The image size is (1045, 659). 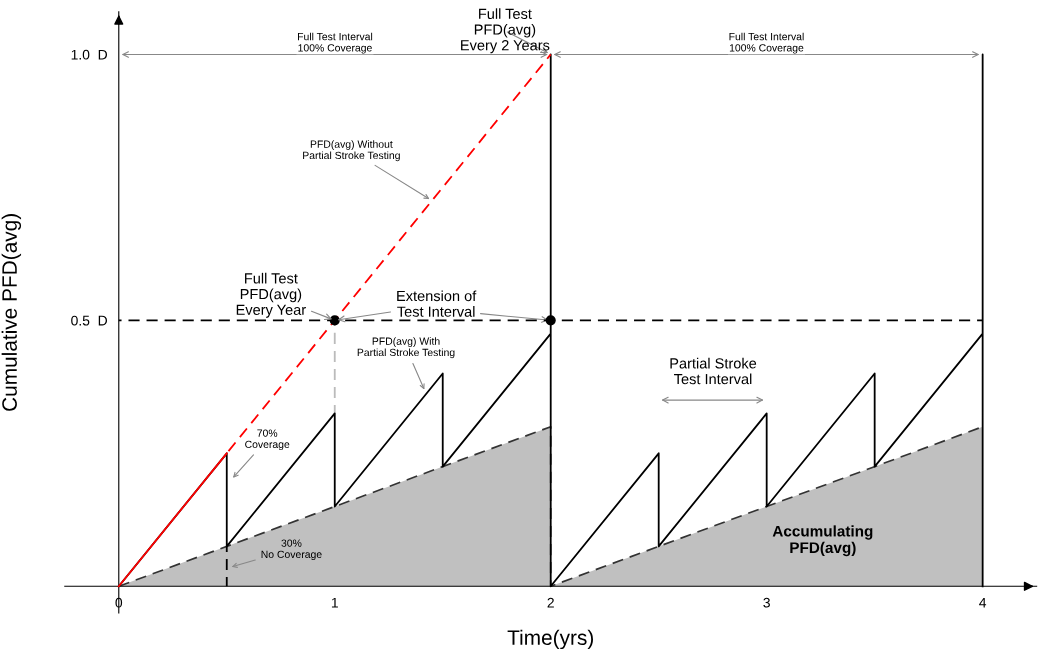 I want to click on annotation: Accumulating PFD(avg), so click(x=822, y=541).